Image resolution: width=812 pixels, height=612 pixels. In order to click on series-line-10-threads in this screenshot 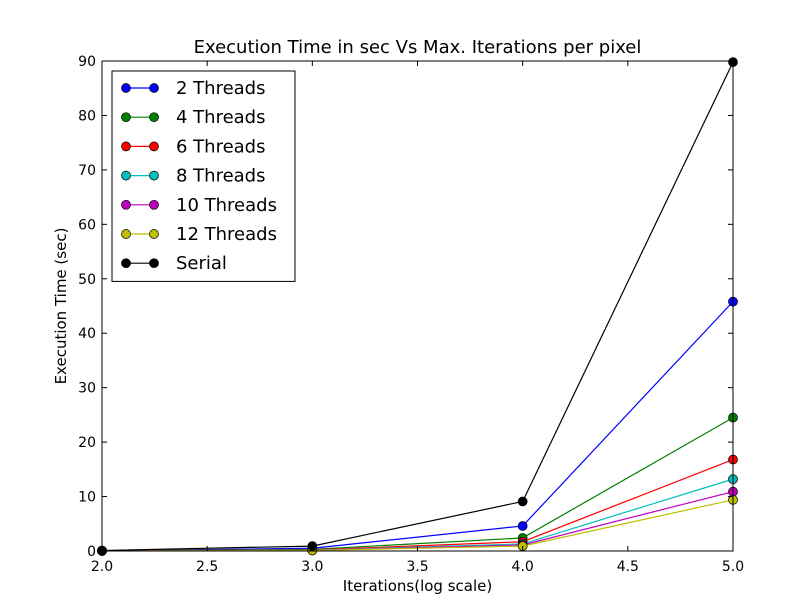, I will do `click(417, 521)`.